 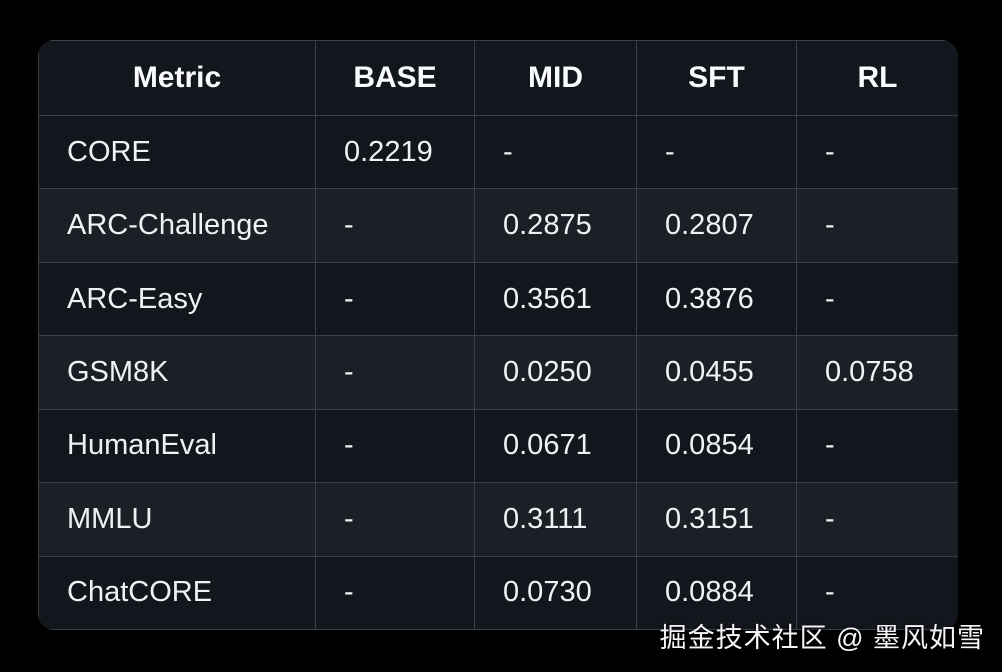 I want to click on watermark-text: 掘金技术社区 @ 墨风如雪, so click(x=822, y=638).